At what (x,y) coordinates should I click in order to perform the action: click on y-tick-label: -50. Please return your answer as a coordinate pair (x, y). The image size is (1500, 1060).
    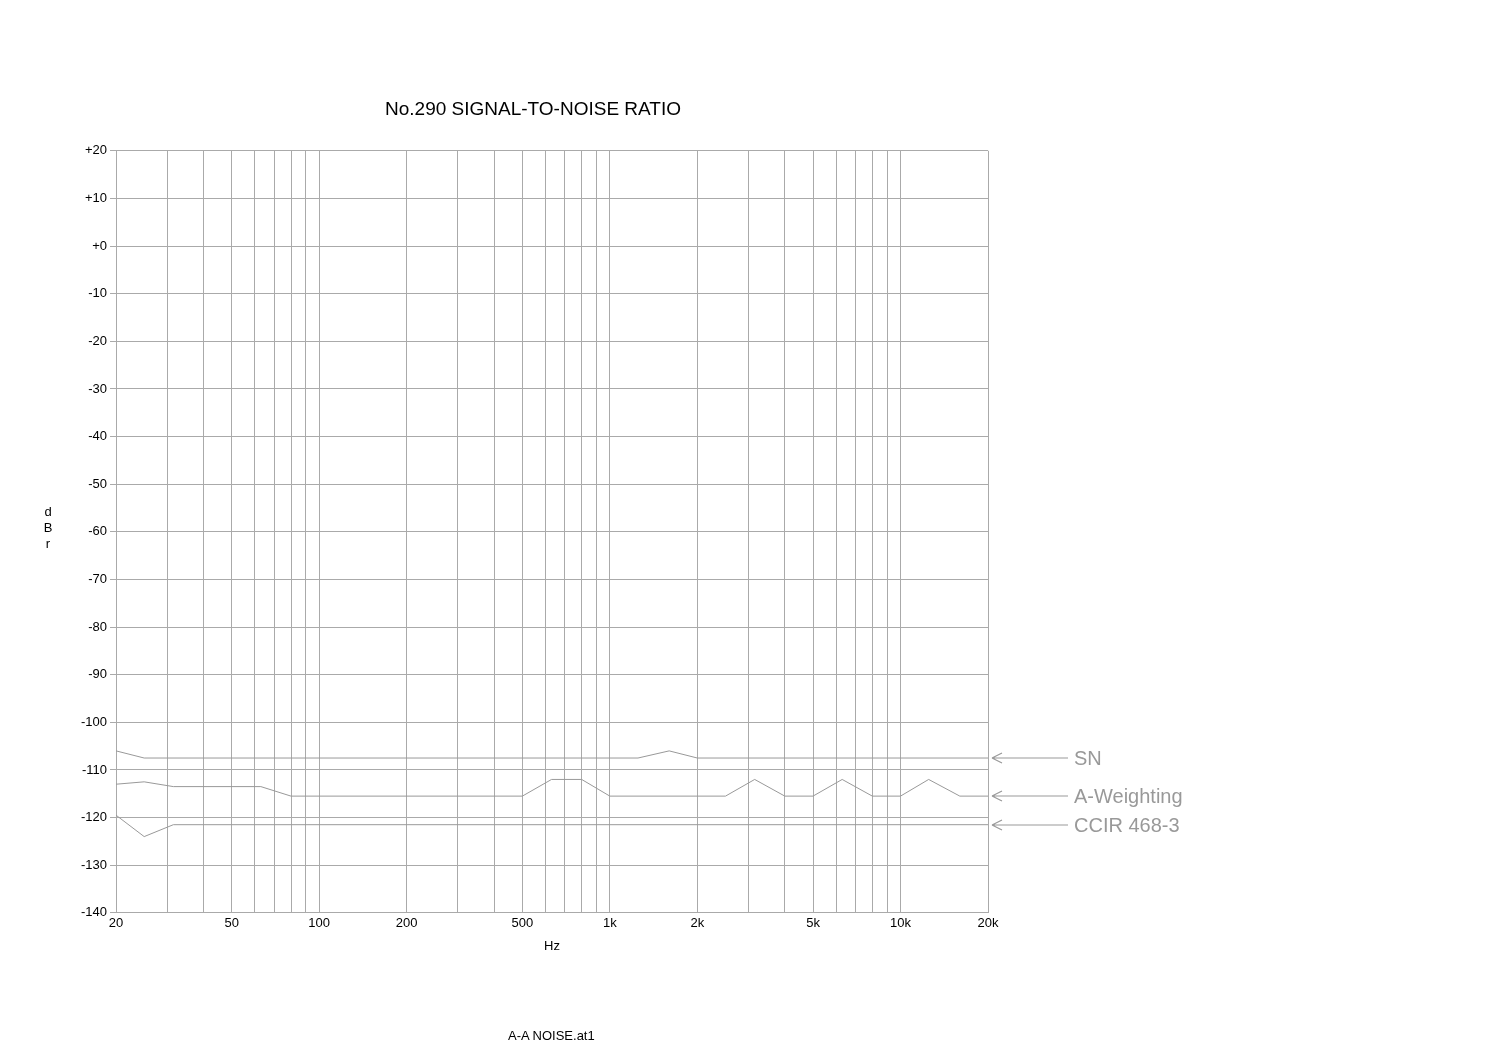
    Looking at the image, I should click on (98, 483).